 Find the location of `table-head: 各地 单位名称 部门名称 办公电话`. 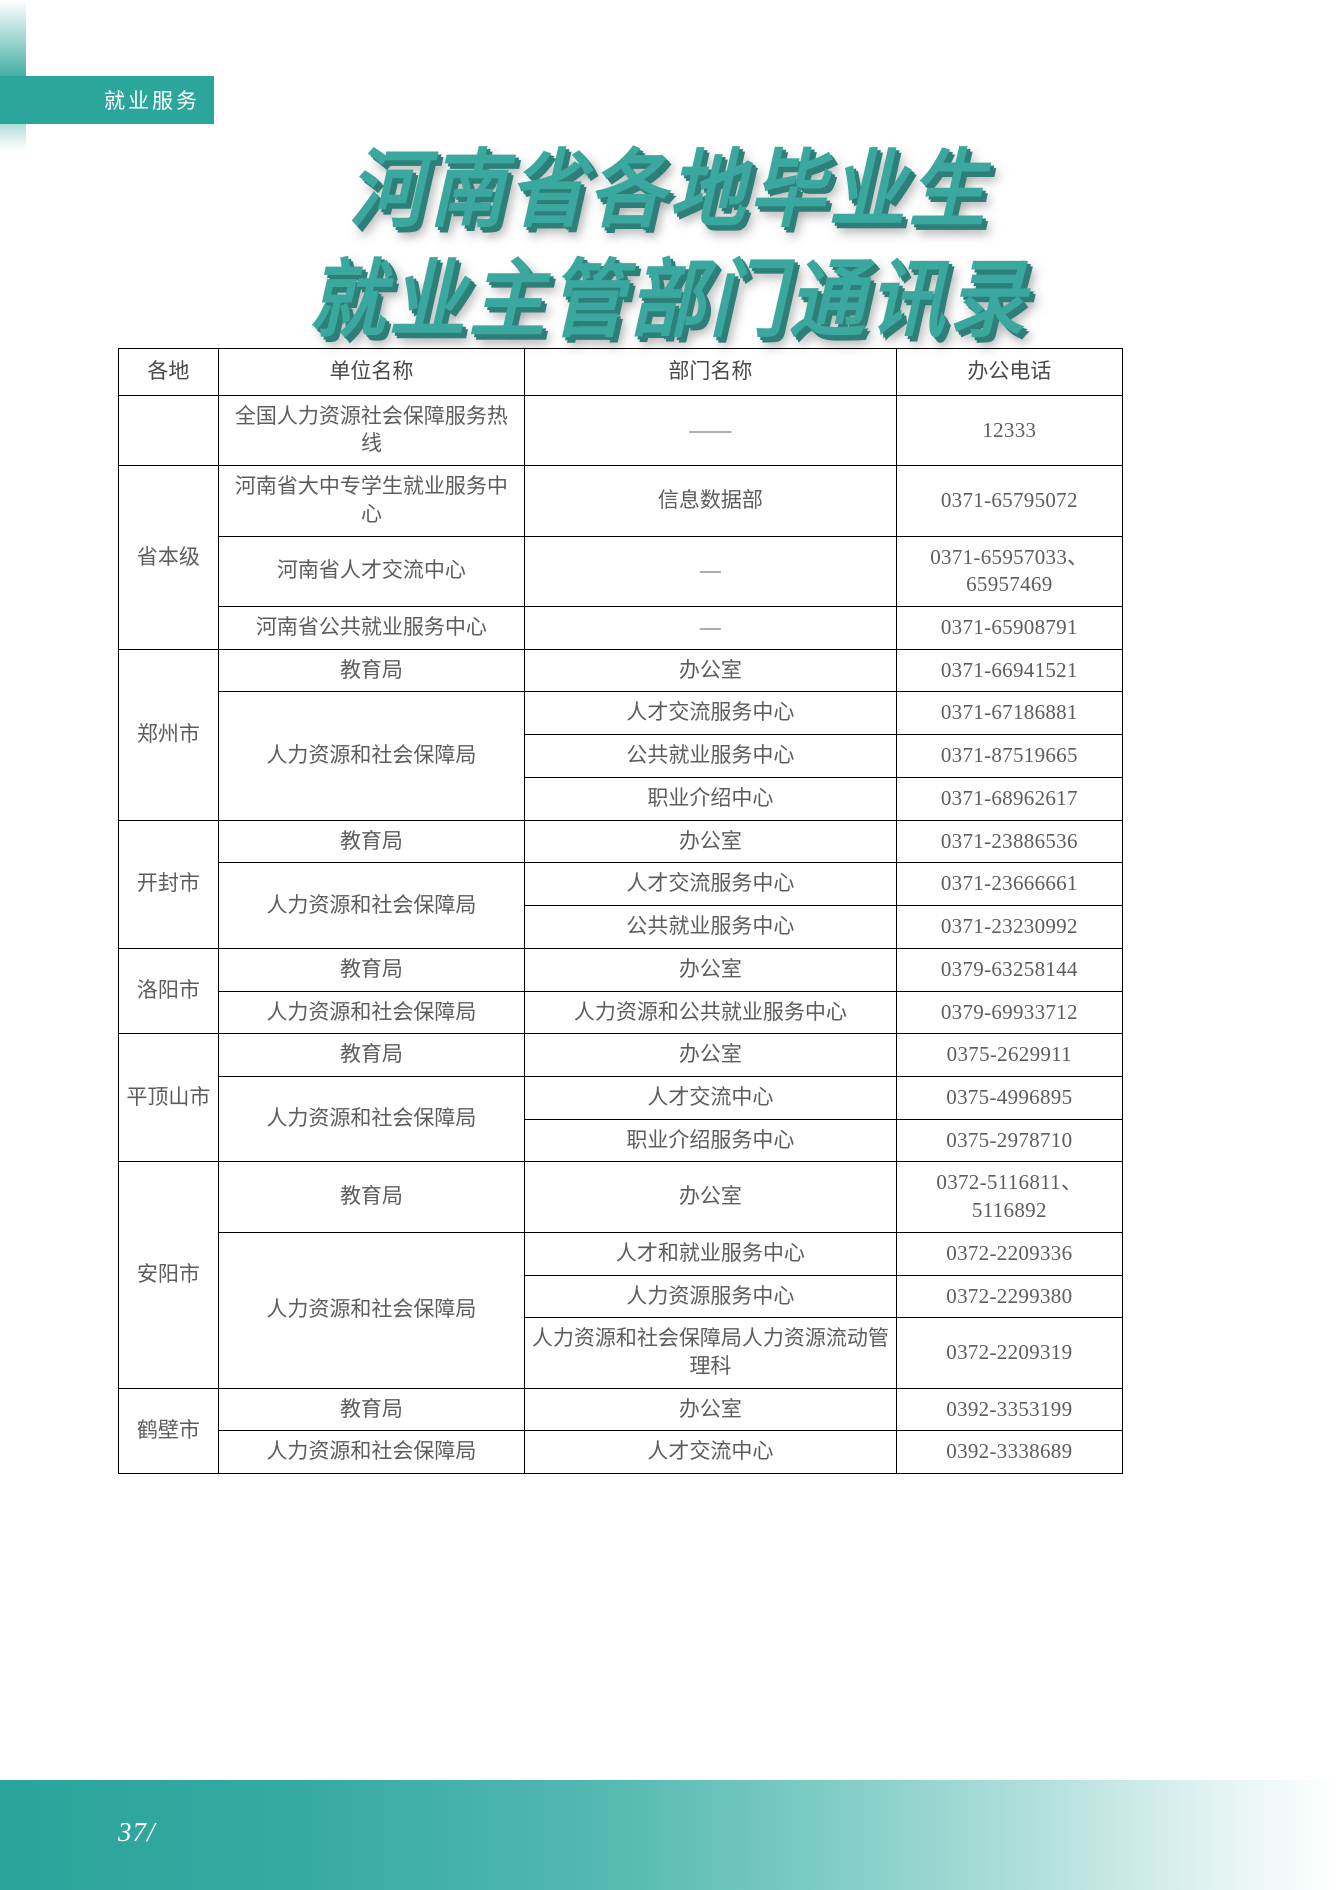

table-head: 各地 单位名称 部门名称 办公电话 is located at coordinates (621, 372).